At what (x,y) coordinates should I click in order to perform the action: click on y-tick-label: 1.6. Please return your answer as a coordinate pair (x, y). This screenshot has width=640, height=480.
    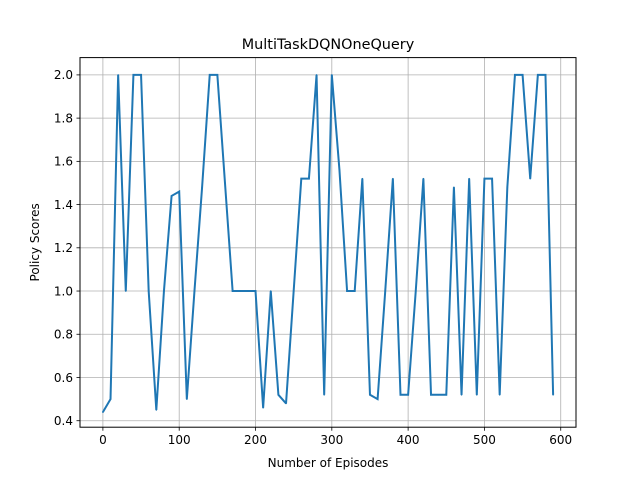
    Looking at the image, I should click on (63, 162).